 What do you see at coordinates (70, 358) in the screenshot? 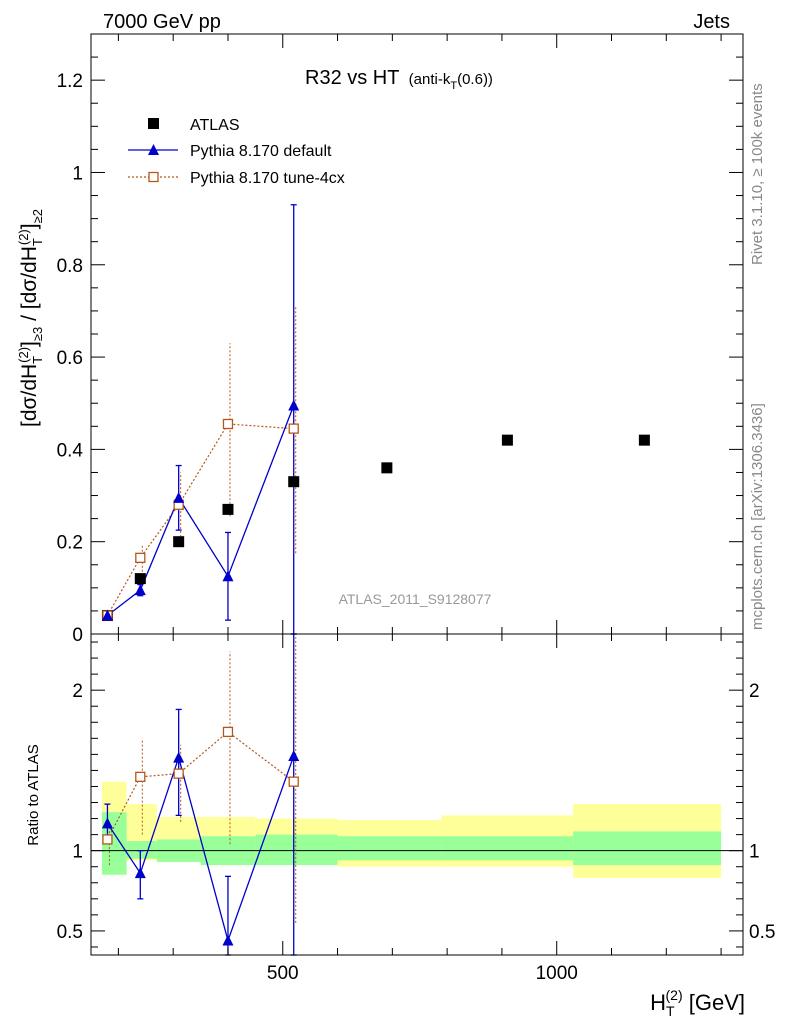
I see `main-ytick-label: 0.6` at bounding box center [70, 358].